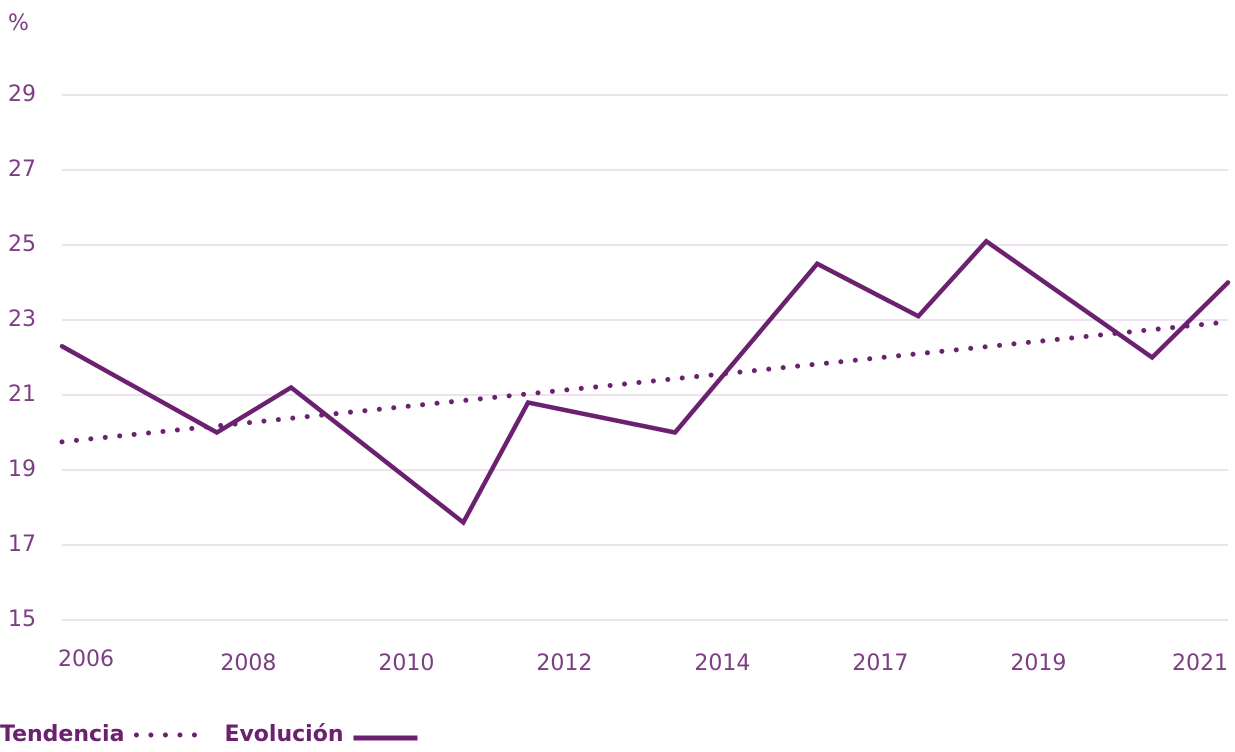 This screenshot has width=1235, height=752. I want to click on x-tick-label: 2019, so click(1038, 663).